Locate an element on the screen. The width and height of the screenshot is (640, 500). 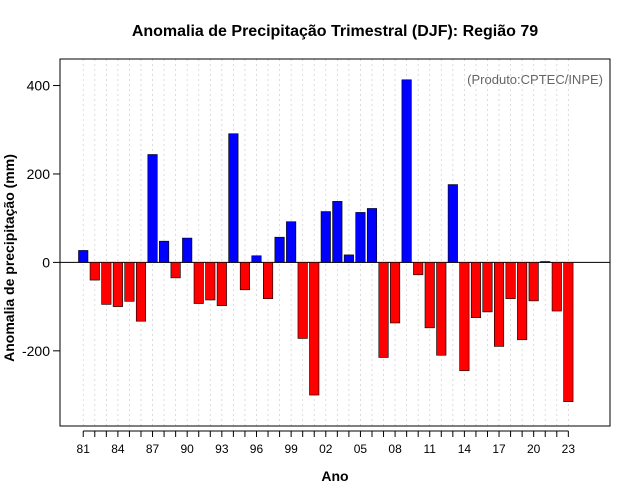
x-tick-label: 17 is located at coordinates (499, 449).